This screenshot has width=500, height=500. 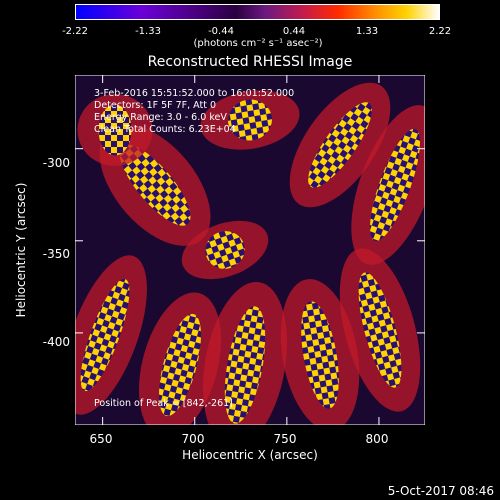 I want to click on x-tick-label: 650, so click(x=101, y=439).